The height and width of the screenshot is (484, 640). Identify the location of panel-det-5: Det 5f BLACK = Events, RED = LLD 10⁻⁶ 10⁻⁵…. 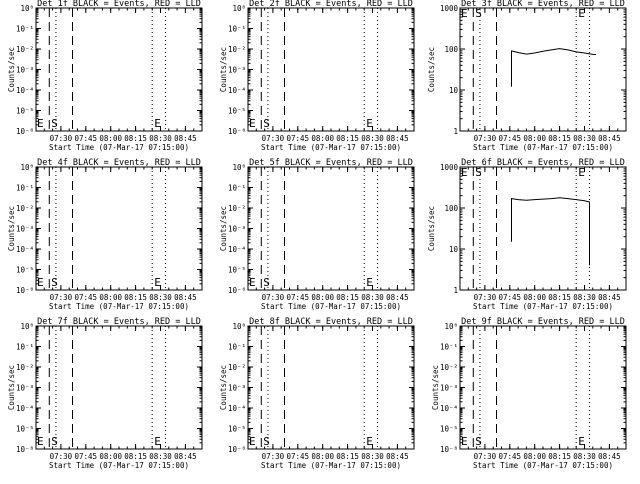
(317, 234).